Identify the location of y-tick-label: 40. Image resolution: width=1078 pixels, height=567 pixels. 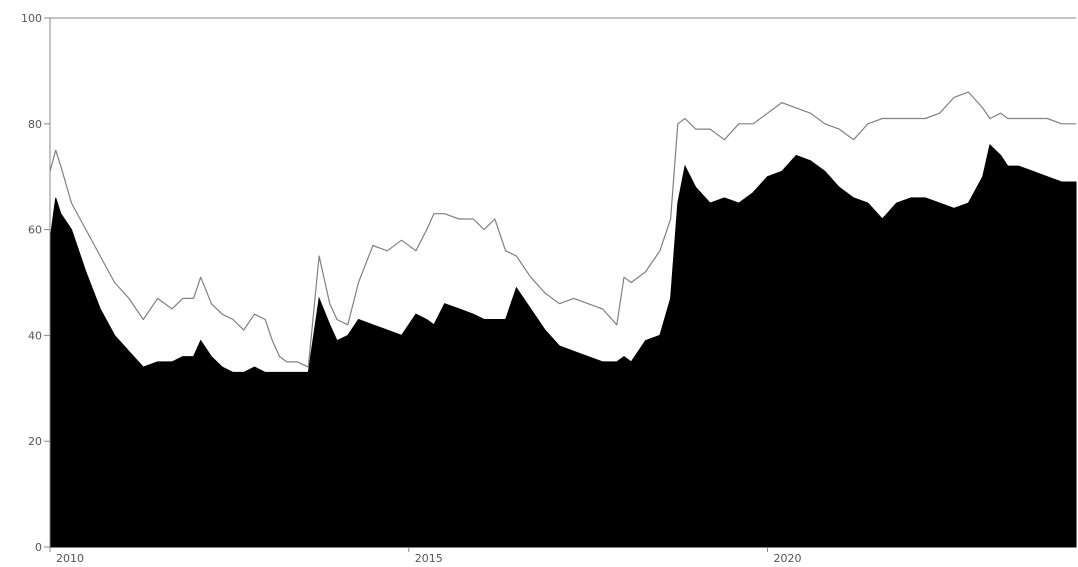
(35, 335).